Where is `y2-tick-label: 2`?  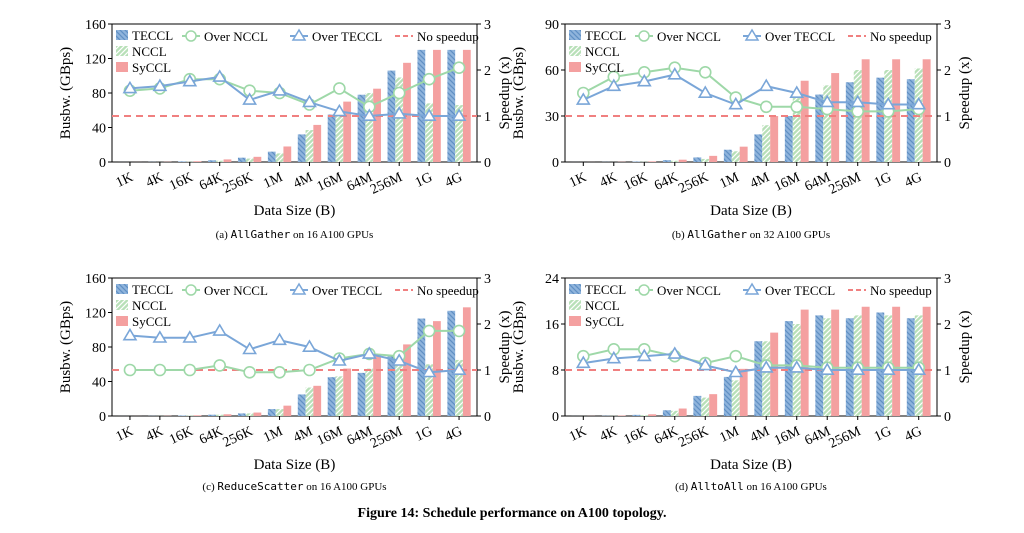
y2-tick-label: 2 is located at coordinates (487, 325).